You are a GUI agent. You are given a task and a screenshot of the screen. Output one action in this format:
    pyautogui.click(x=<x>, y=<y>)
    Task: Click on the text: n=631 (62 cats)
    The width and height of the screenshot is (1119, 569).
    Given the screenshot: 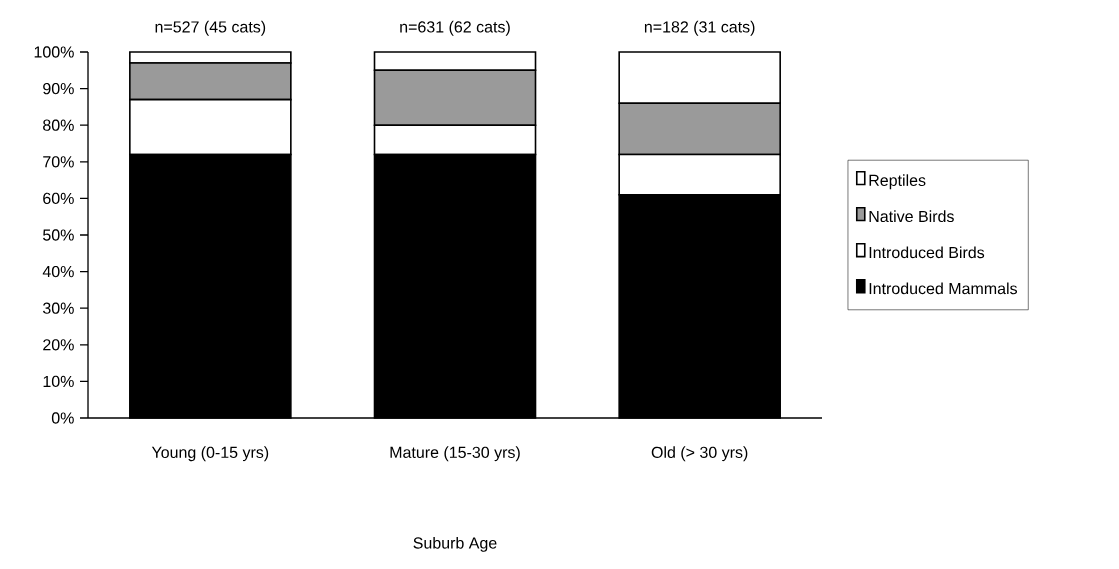 What is the action you would take?
    pyautogui.click(x=455, y=28)
    